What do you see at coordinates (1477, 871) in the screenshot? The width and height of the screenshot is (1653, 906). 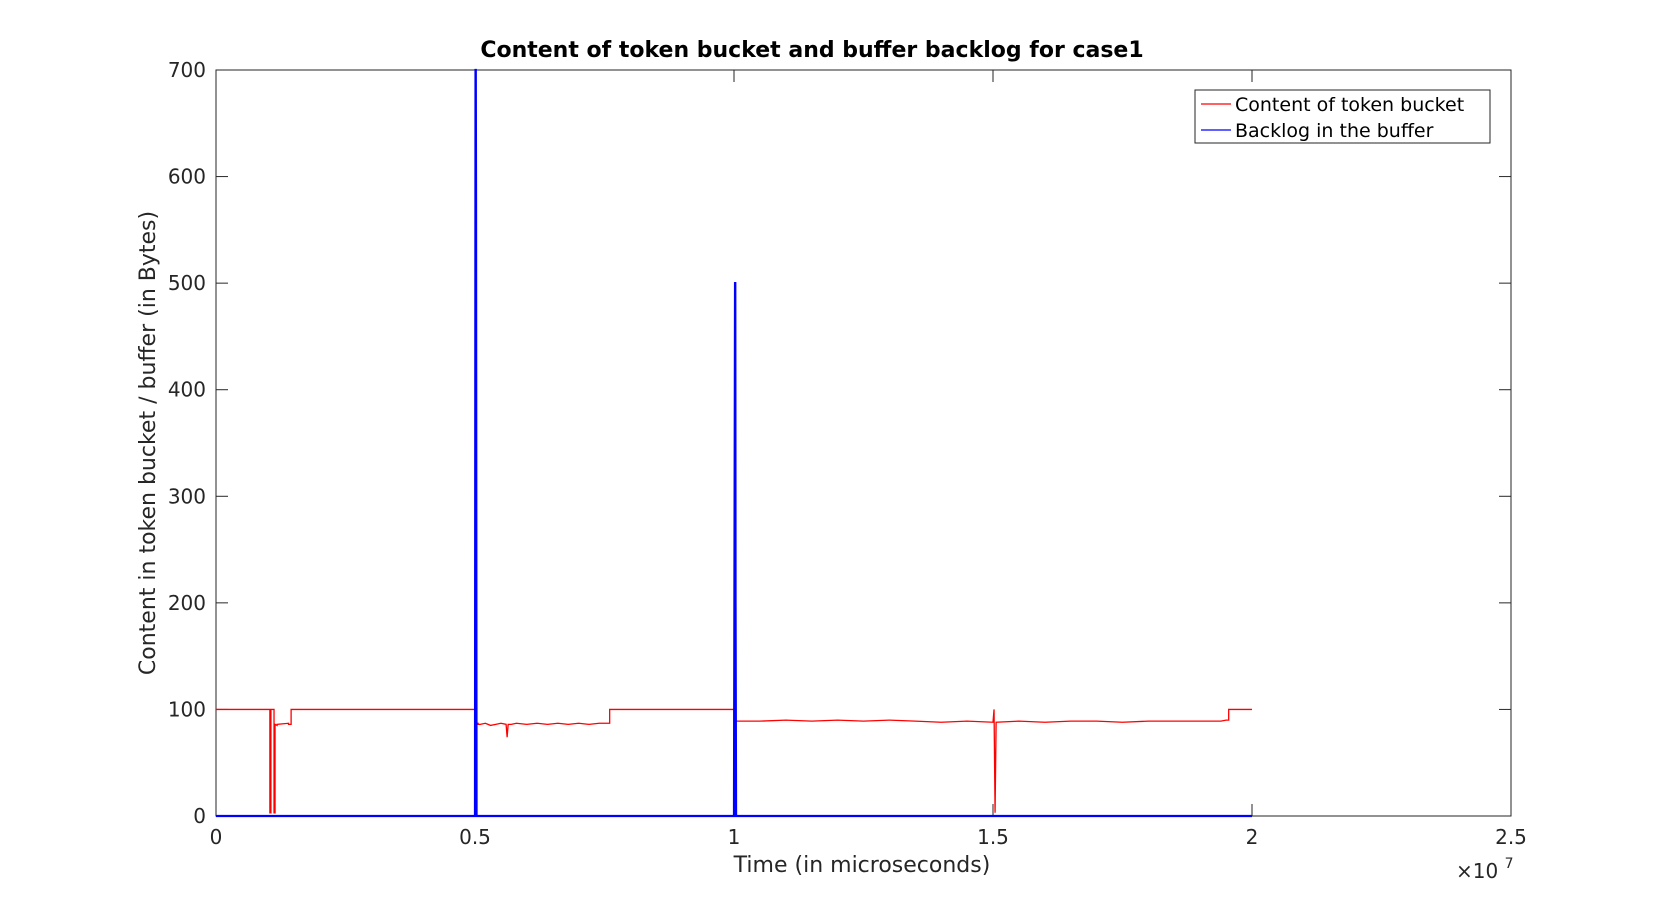 I see `x-multiplier-base: ×10` at bounding box center [1477, 871].